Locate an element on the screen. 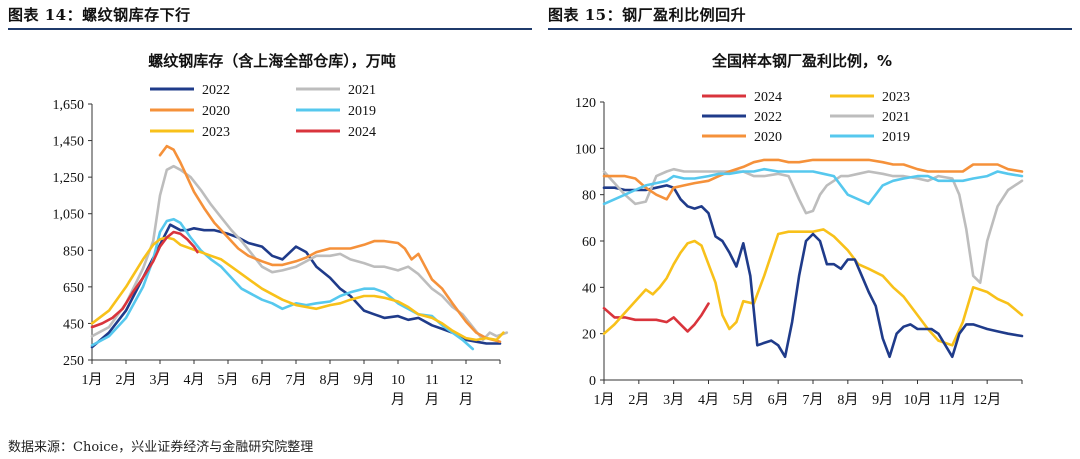 Image resolution: width=1080 pixels, height=459 pixels. y-tick-label: 1,650 is located at coordinates (69, 105).